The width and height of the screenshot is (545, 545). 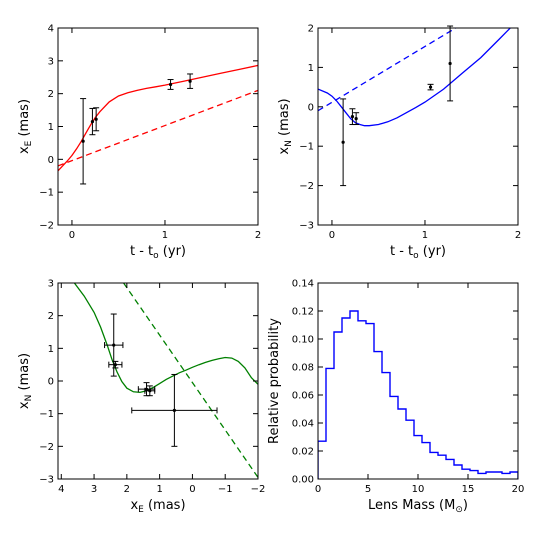 What do you see at coordinates (25, 126) in the screenshot?
I see `y-axis-label: xE (mas)` at bounding box center [25, 126].